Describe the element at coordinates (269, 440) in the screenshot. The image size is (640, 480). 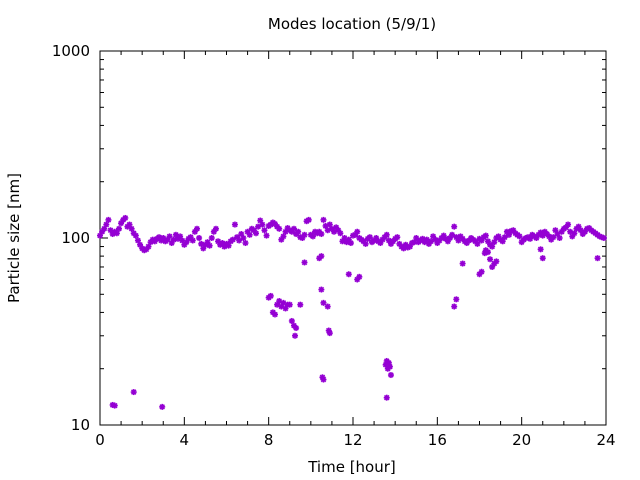
I see `x-tick-label: 8` at that location.